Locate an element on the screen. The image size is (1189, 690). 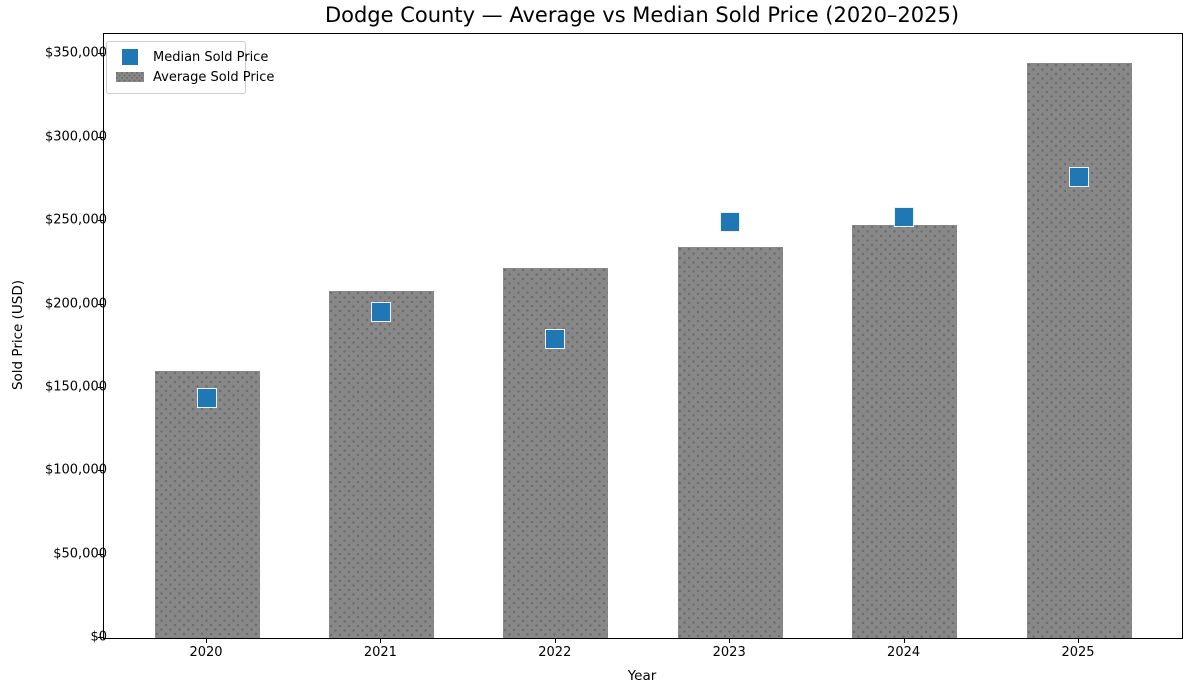
legend-label-median: Median Sold Price is located at coordinates (211, 57).